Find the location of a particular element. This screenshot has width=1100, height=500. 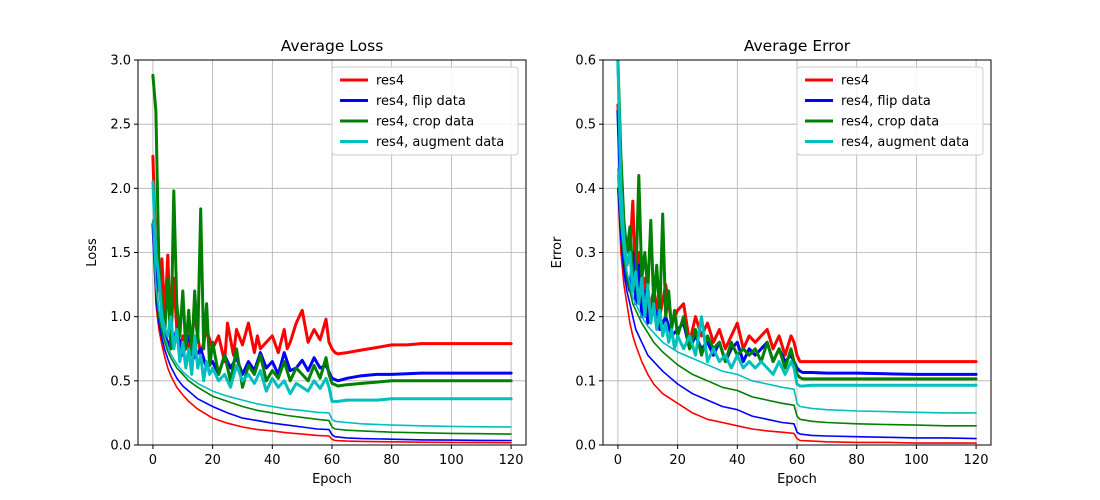

y-tick-label: 2.0 is located at coordinates (120, 189).